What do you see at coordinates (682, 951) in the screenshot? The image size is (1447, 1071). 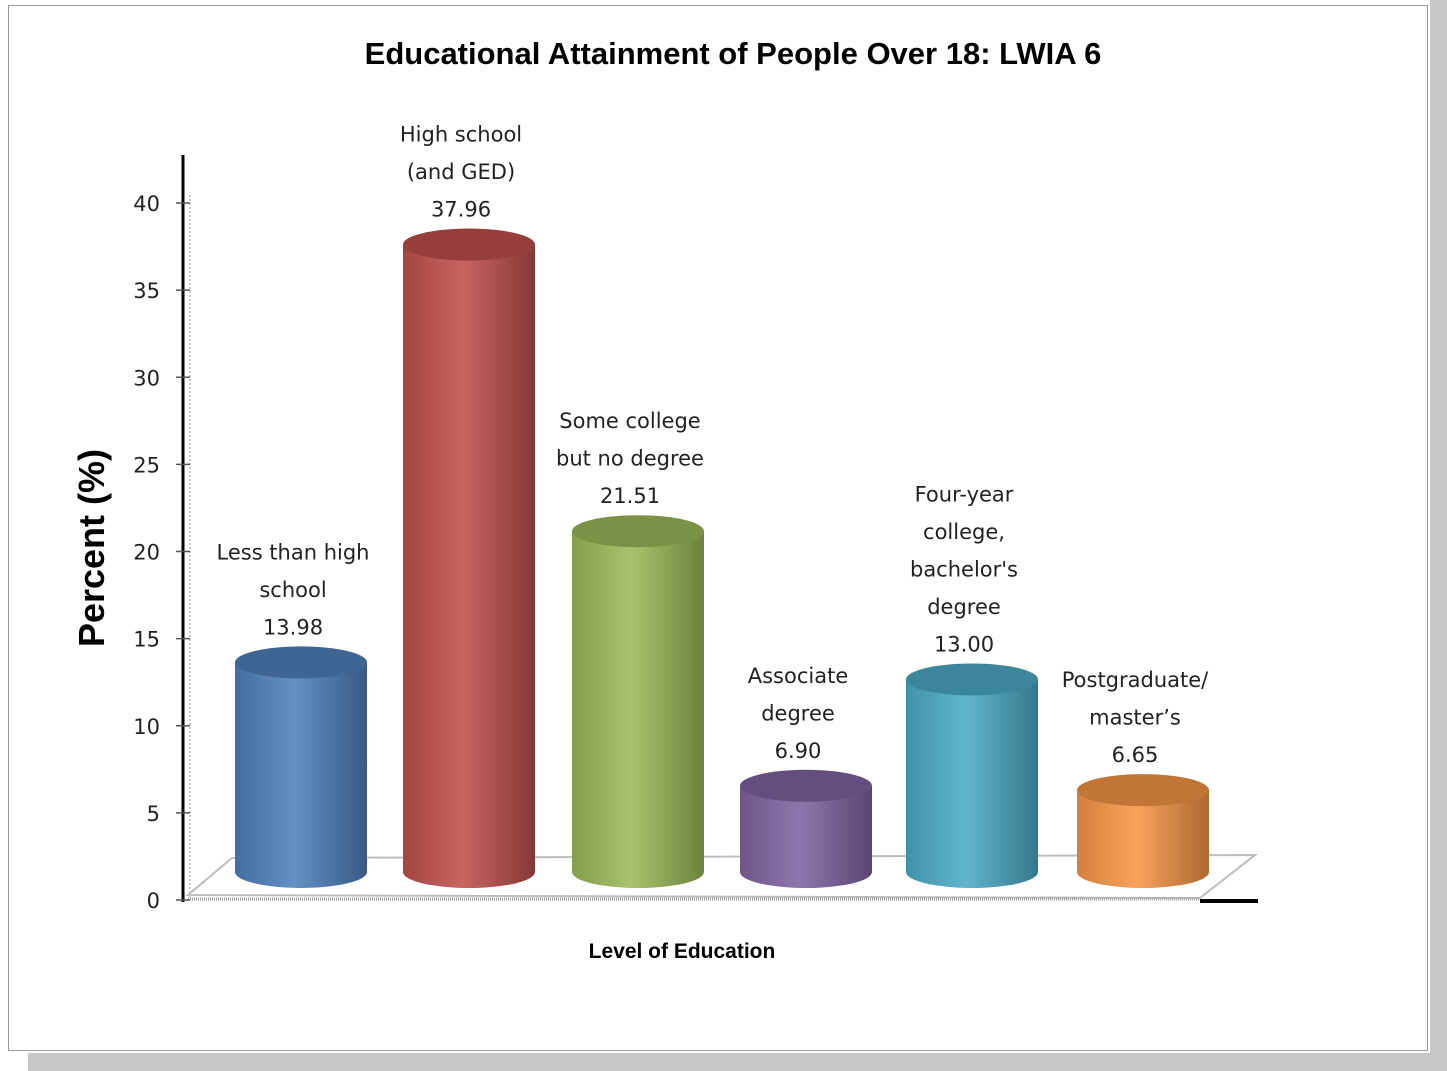 I see `x-axis-label: Level of Education` at bounding box center [682, 951].